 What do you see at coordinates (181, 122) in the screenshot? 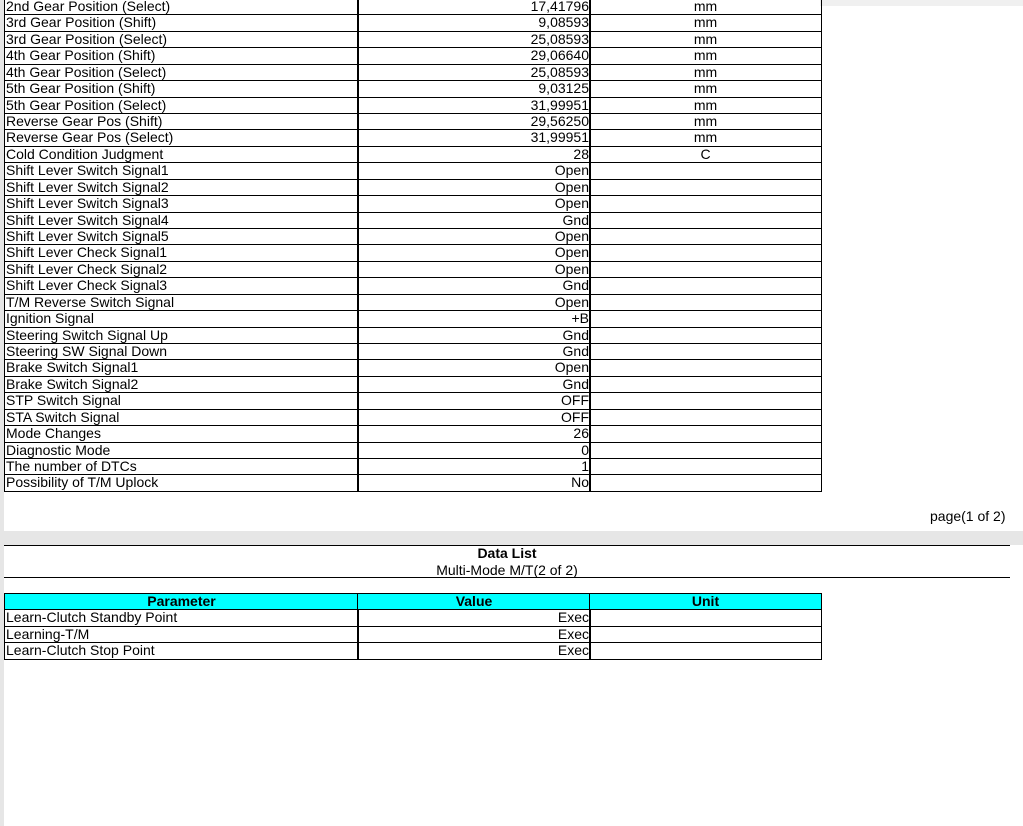
I see `table-cell: Reverse Gear Pos (Shift)` at bounding box center [181, 122].